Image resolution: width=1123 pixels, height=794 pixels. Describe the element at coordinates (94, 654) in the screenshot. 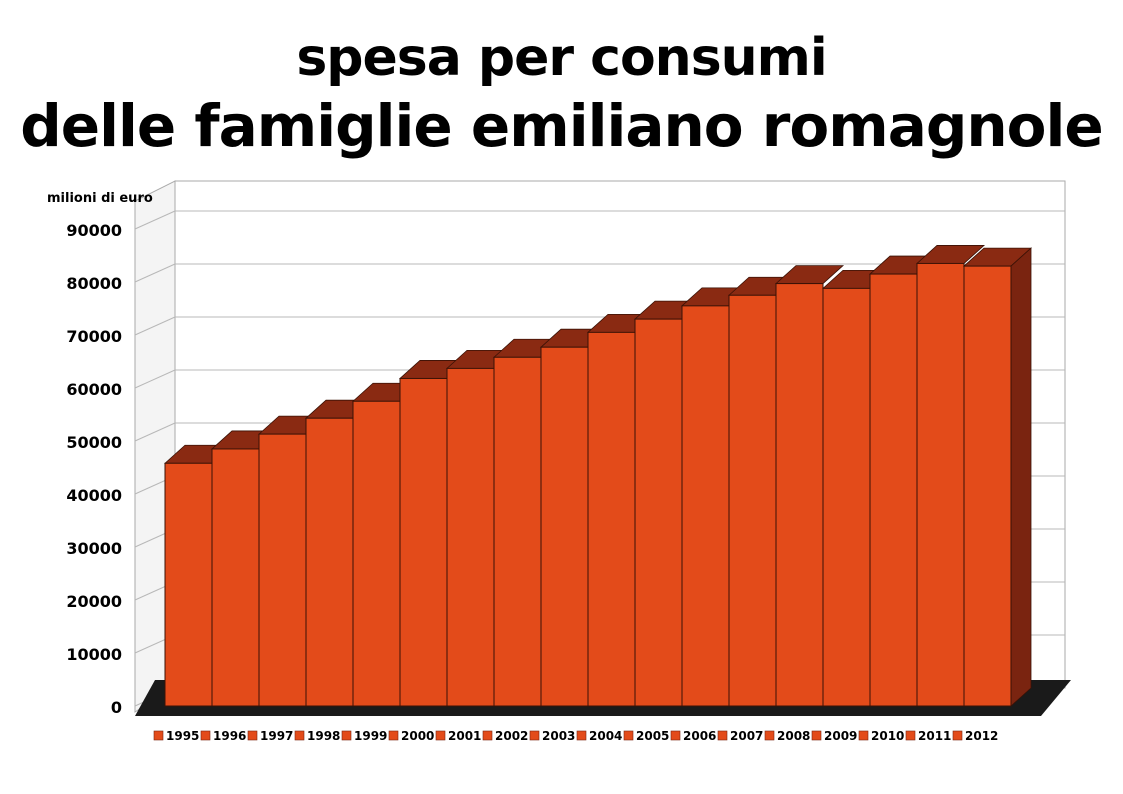

I see `y-tick-label: 10000` at that location.